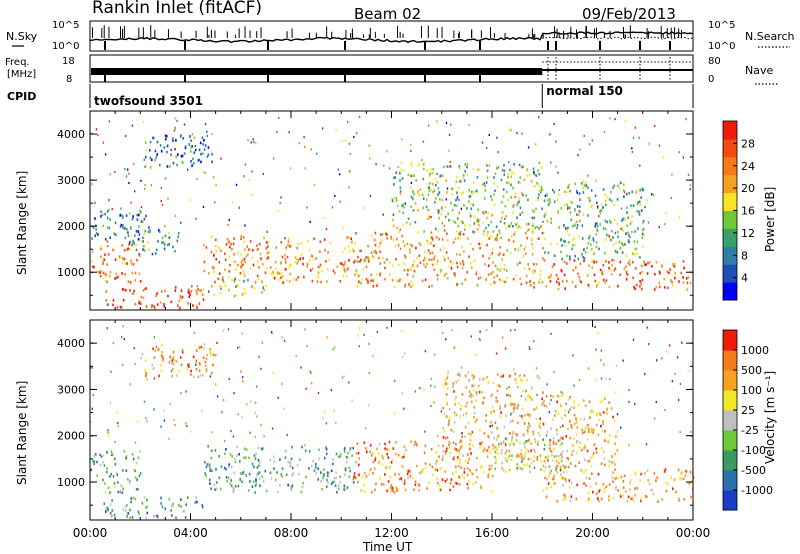 This screenshot has width=800, height=554. Describe the element at coordinates (730, 400) in the screenshot. I see `colorbar-swatch` at that location.